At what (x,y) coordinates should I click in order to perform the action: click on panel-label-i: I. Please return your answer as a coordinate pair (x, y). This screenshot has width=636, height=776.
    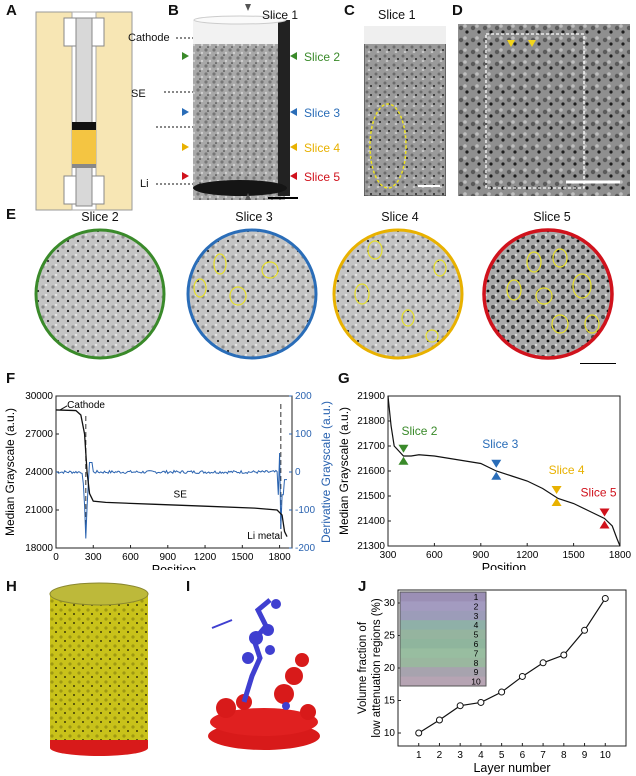
    Looking at the image, I should click on (188, 586).